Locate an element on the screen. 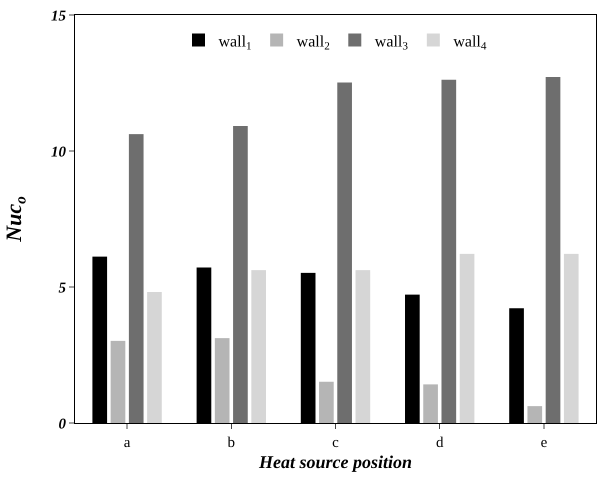 This screenshot has width=608, height=488. x-tick-label: e is located at coordinates (544, 443).